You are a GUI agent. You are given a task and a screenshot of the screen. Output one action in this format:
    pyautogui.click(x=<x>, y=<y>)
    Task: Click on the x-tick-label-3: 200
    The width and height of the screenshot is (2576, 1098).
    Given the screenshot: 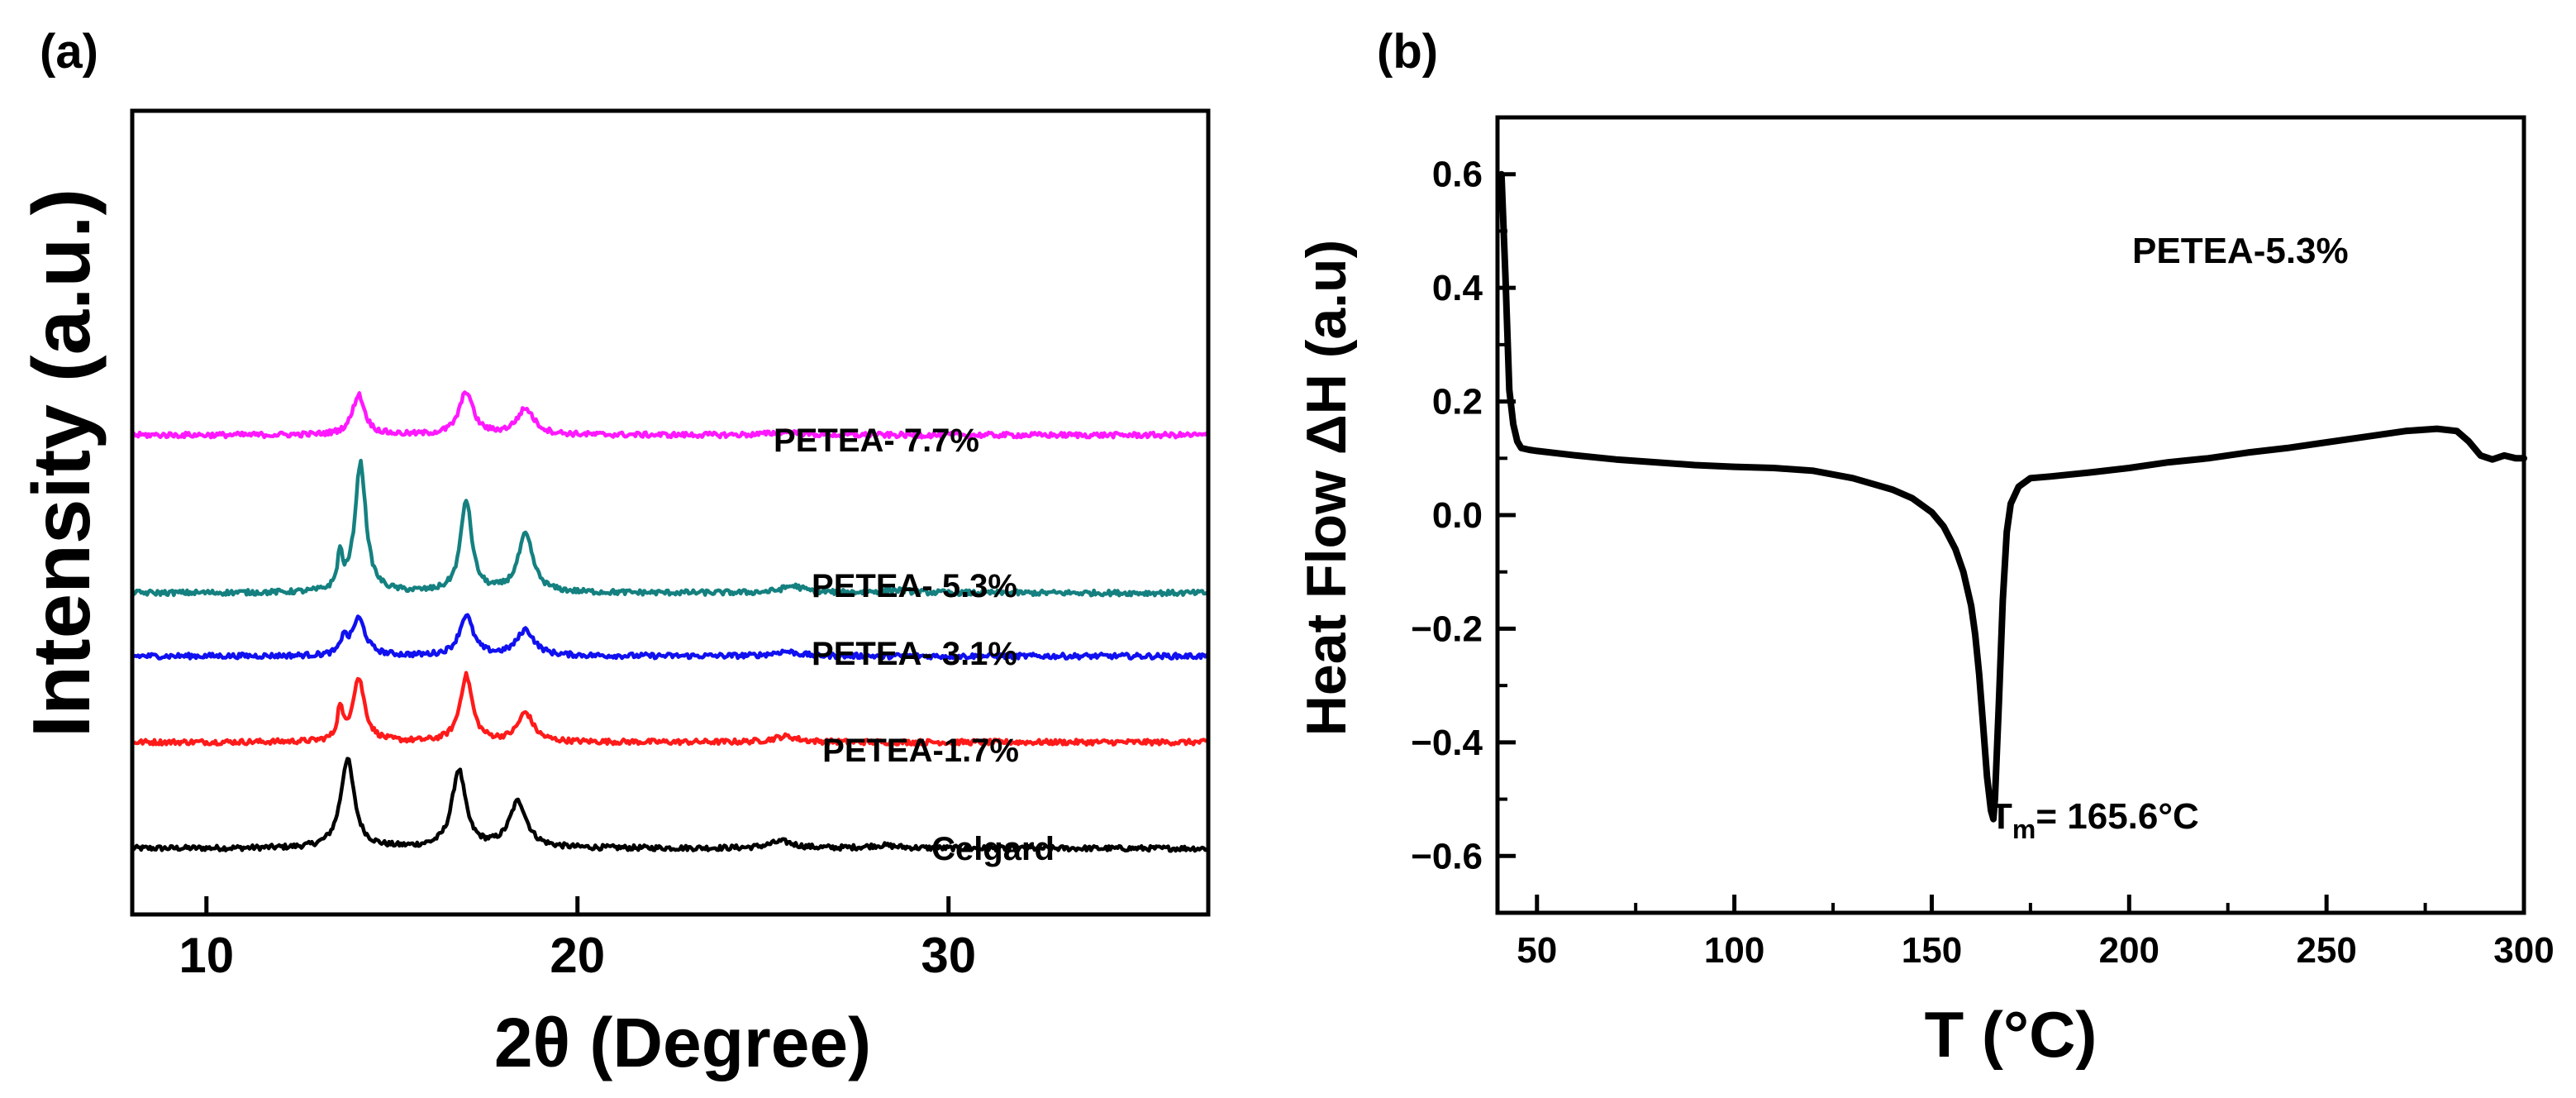 What is the action you would take?
    pyautogui.click(x=2129, y=950)
    